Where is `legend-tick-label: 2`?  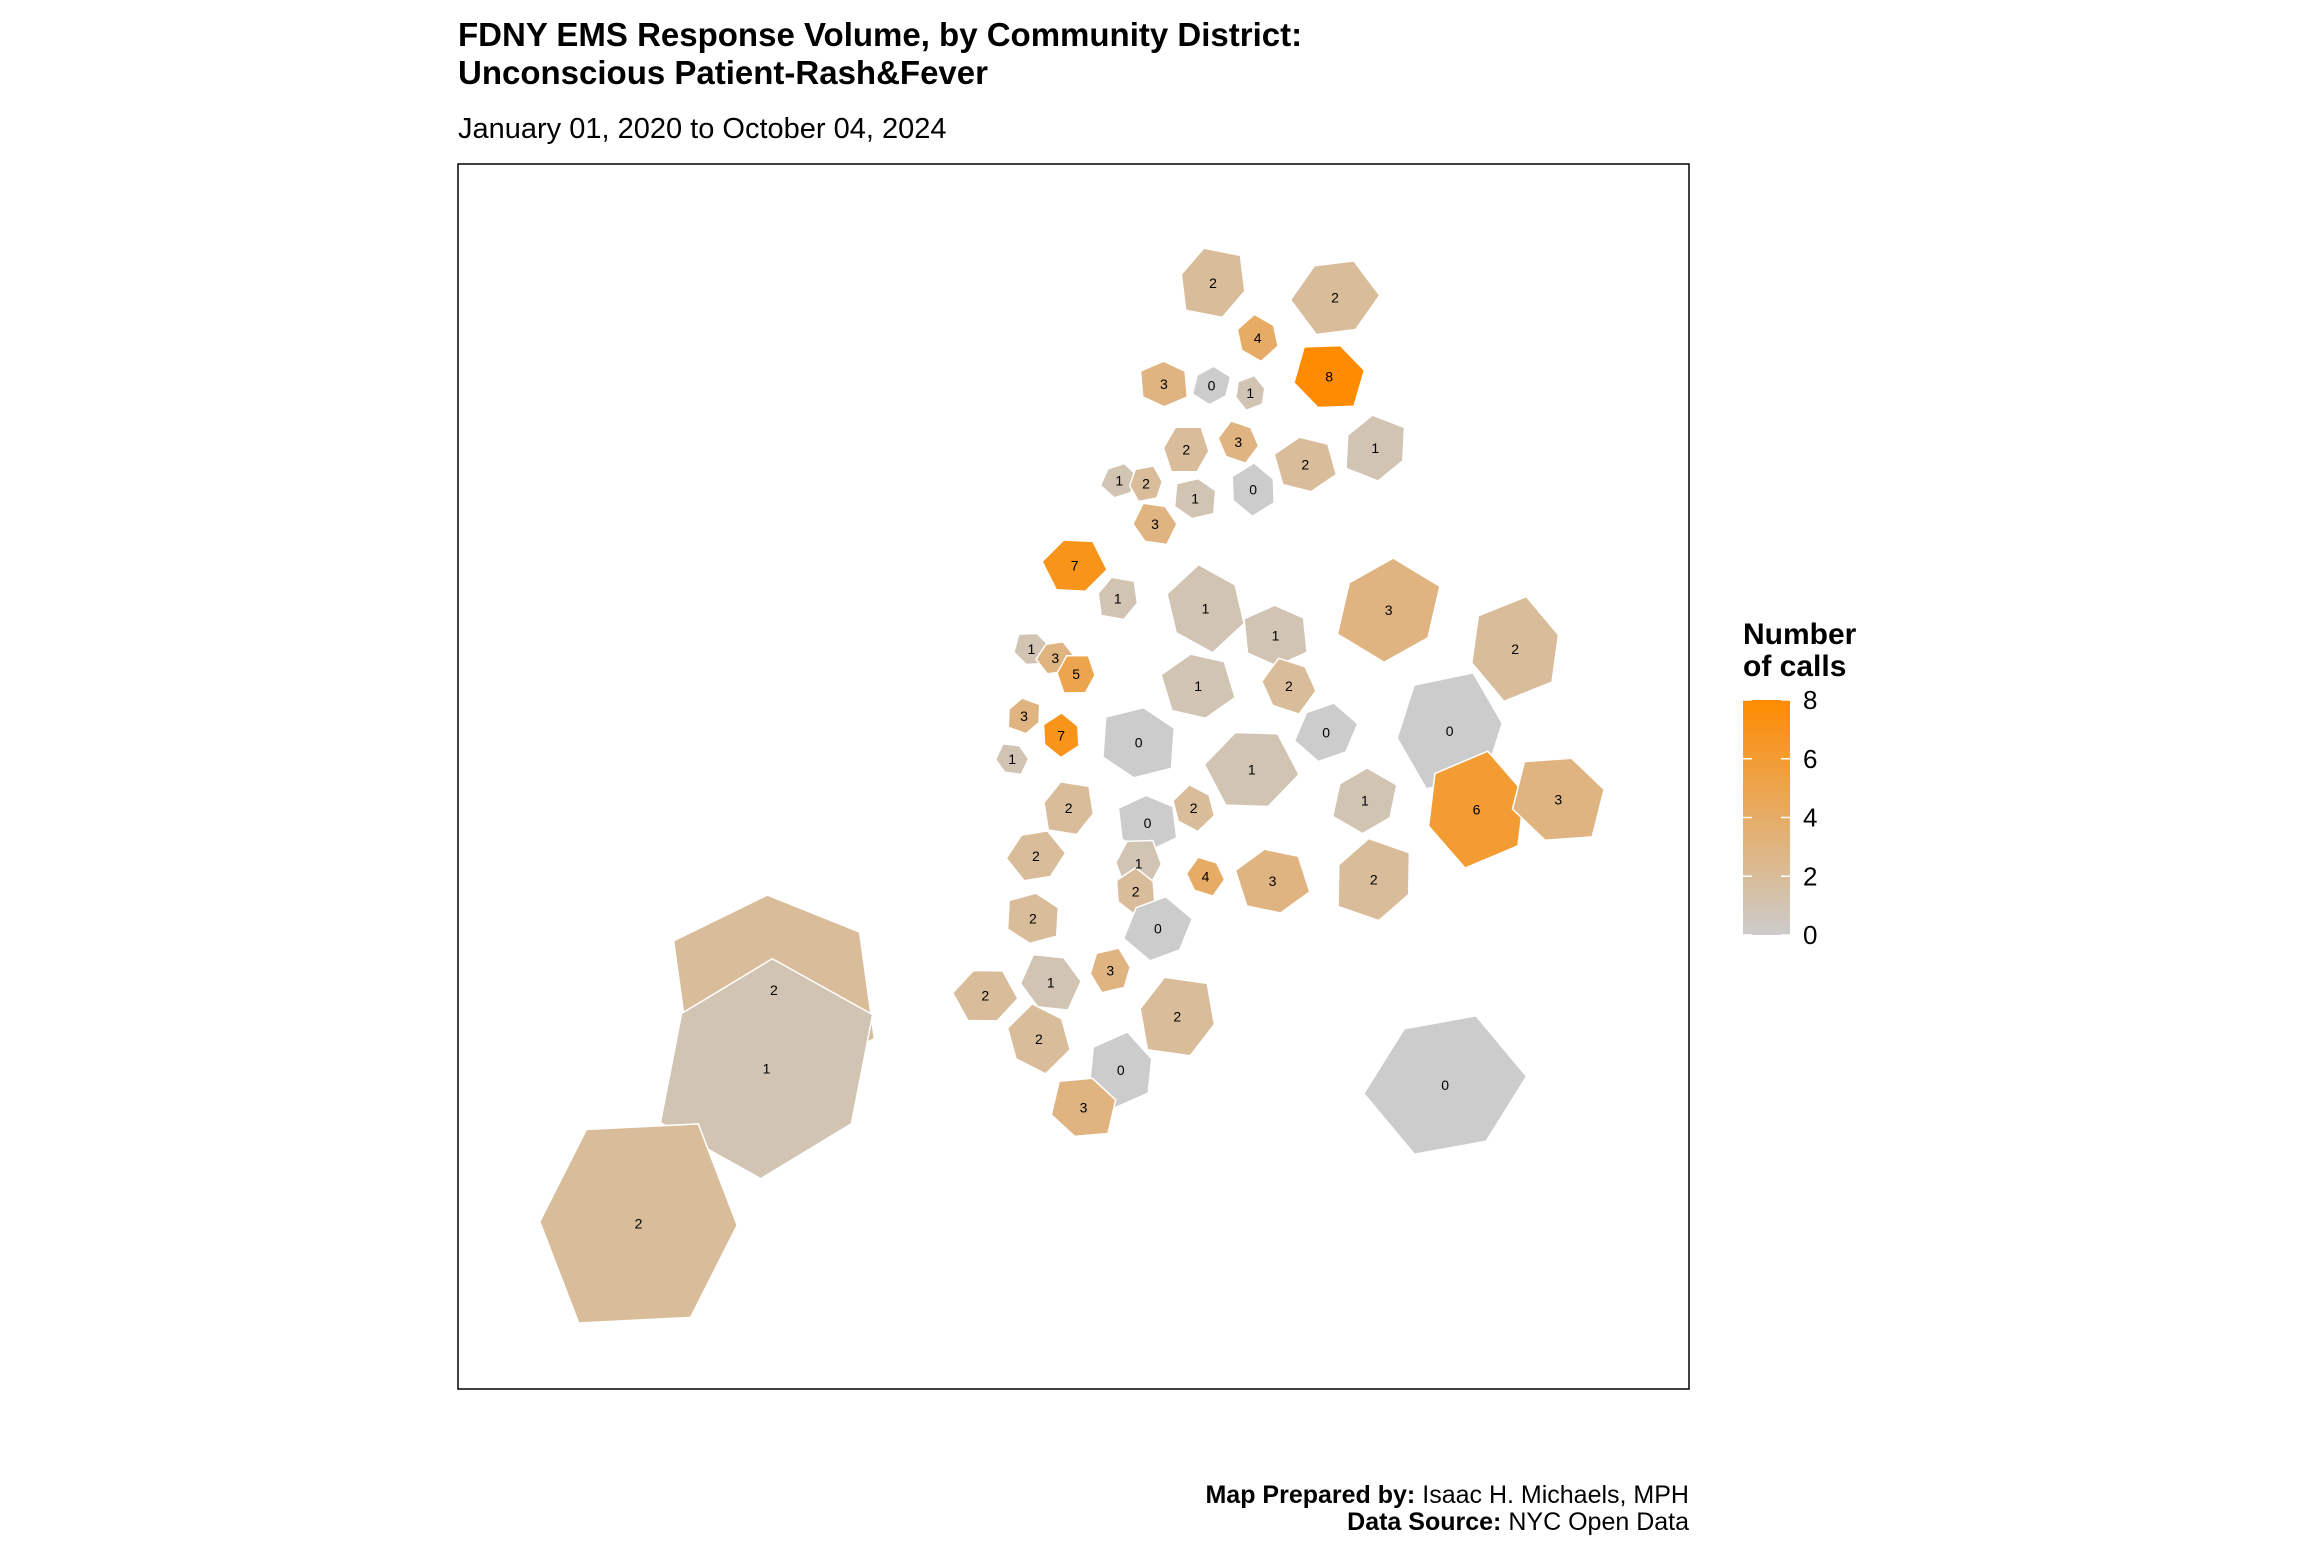
legend-tick-label: 2 is located at coordinates (1810, 876).